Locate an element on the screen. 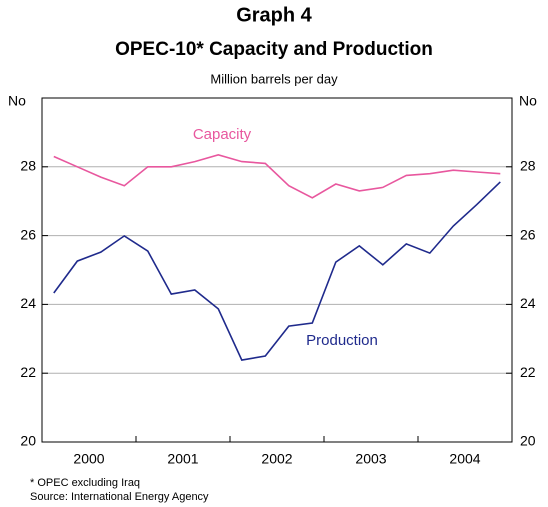  series-label: Production is located at coordinates (342, 340).